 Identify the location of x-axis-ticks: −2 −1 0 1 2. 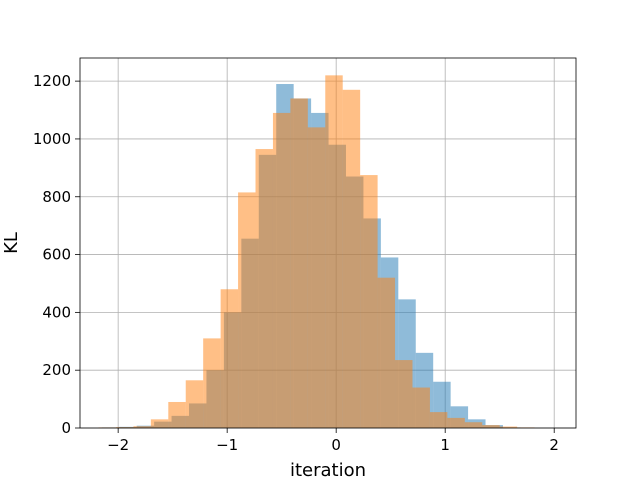
(333, 441).